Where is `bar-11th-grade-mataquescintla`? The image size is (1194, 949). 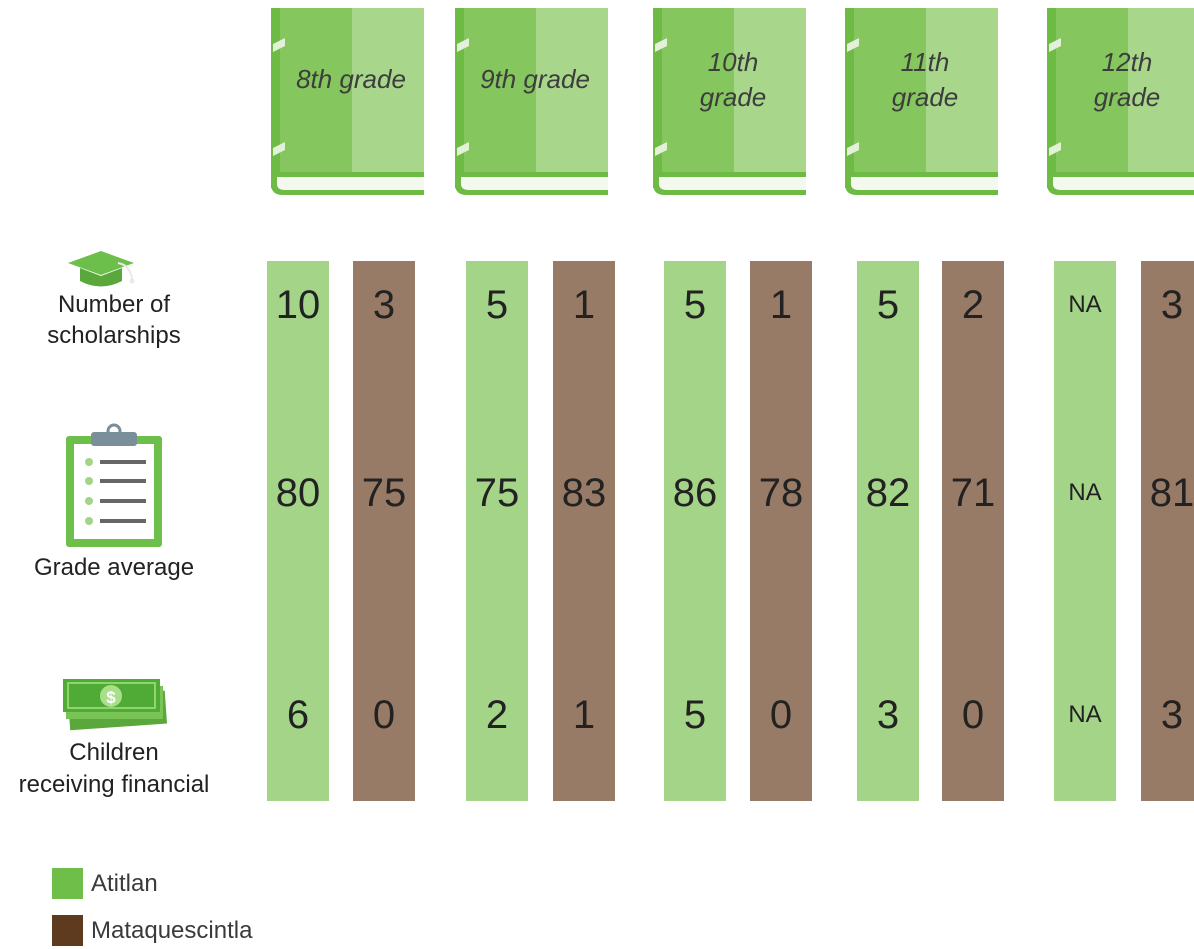 bar-11th-grade-mataquescintla is located at coordinates (973, 531).